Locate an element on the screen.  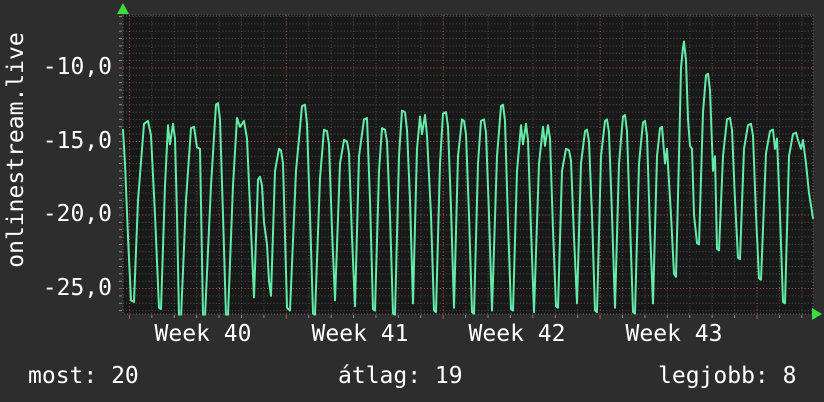
stat-legjobb: legjobb: 8 is located at coordinates (727, 376).